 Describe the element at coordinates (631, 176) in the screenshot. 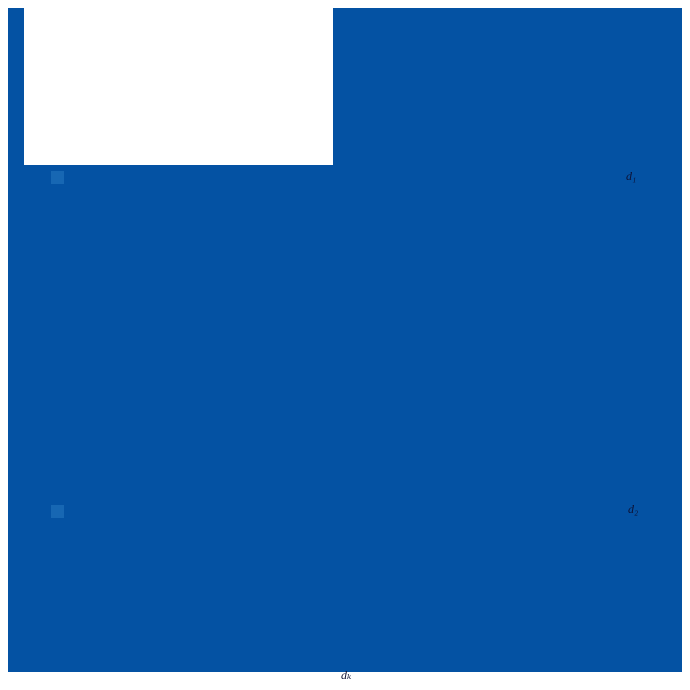

I see `label-right-top: d₁` at that location.